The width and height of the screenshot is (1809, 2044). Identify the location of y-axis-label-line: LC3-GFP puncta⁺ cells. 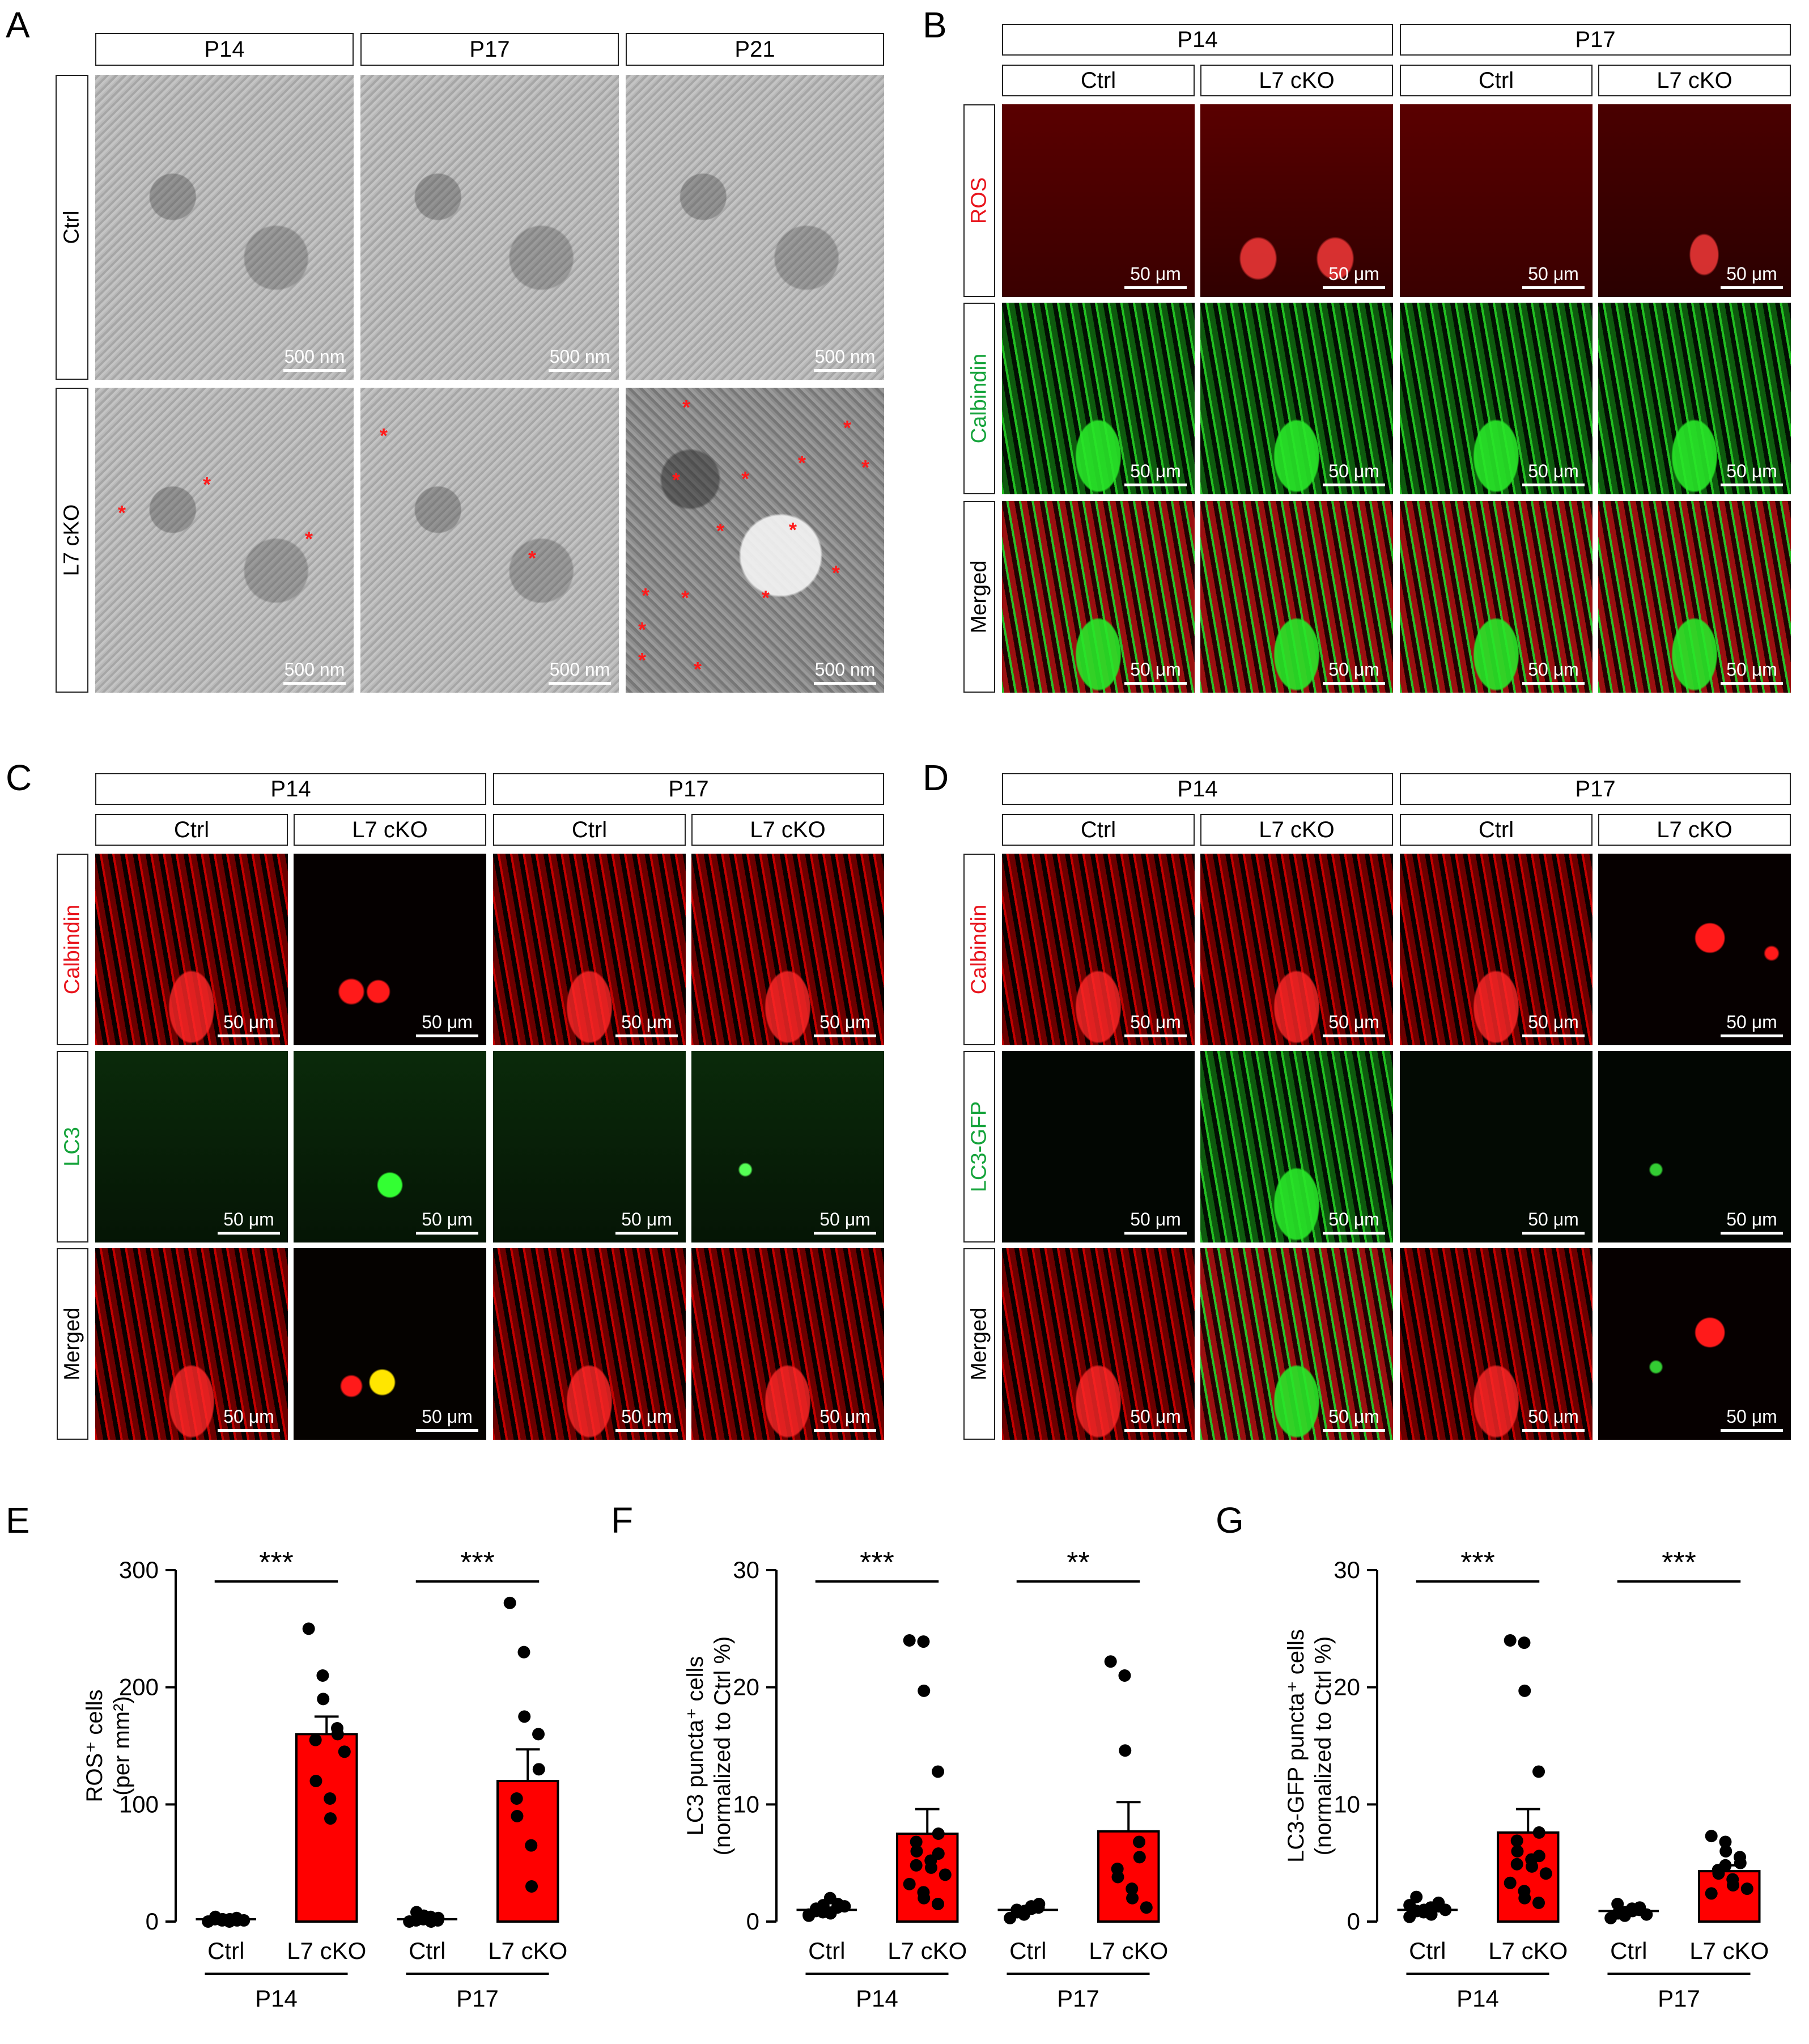
(1296, 1746).